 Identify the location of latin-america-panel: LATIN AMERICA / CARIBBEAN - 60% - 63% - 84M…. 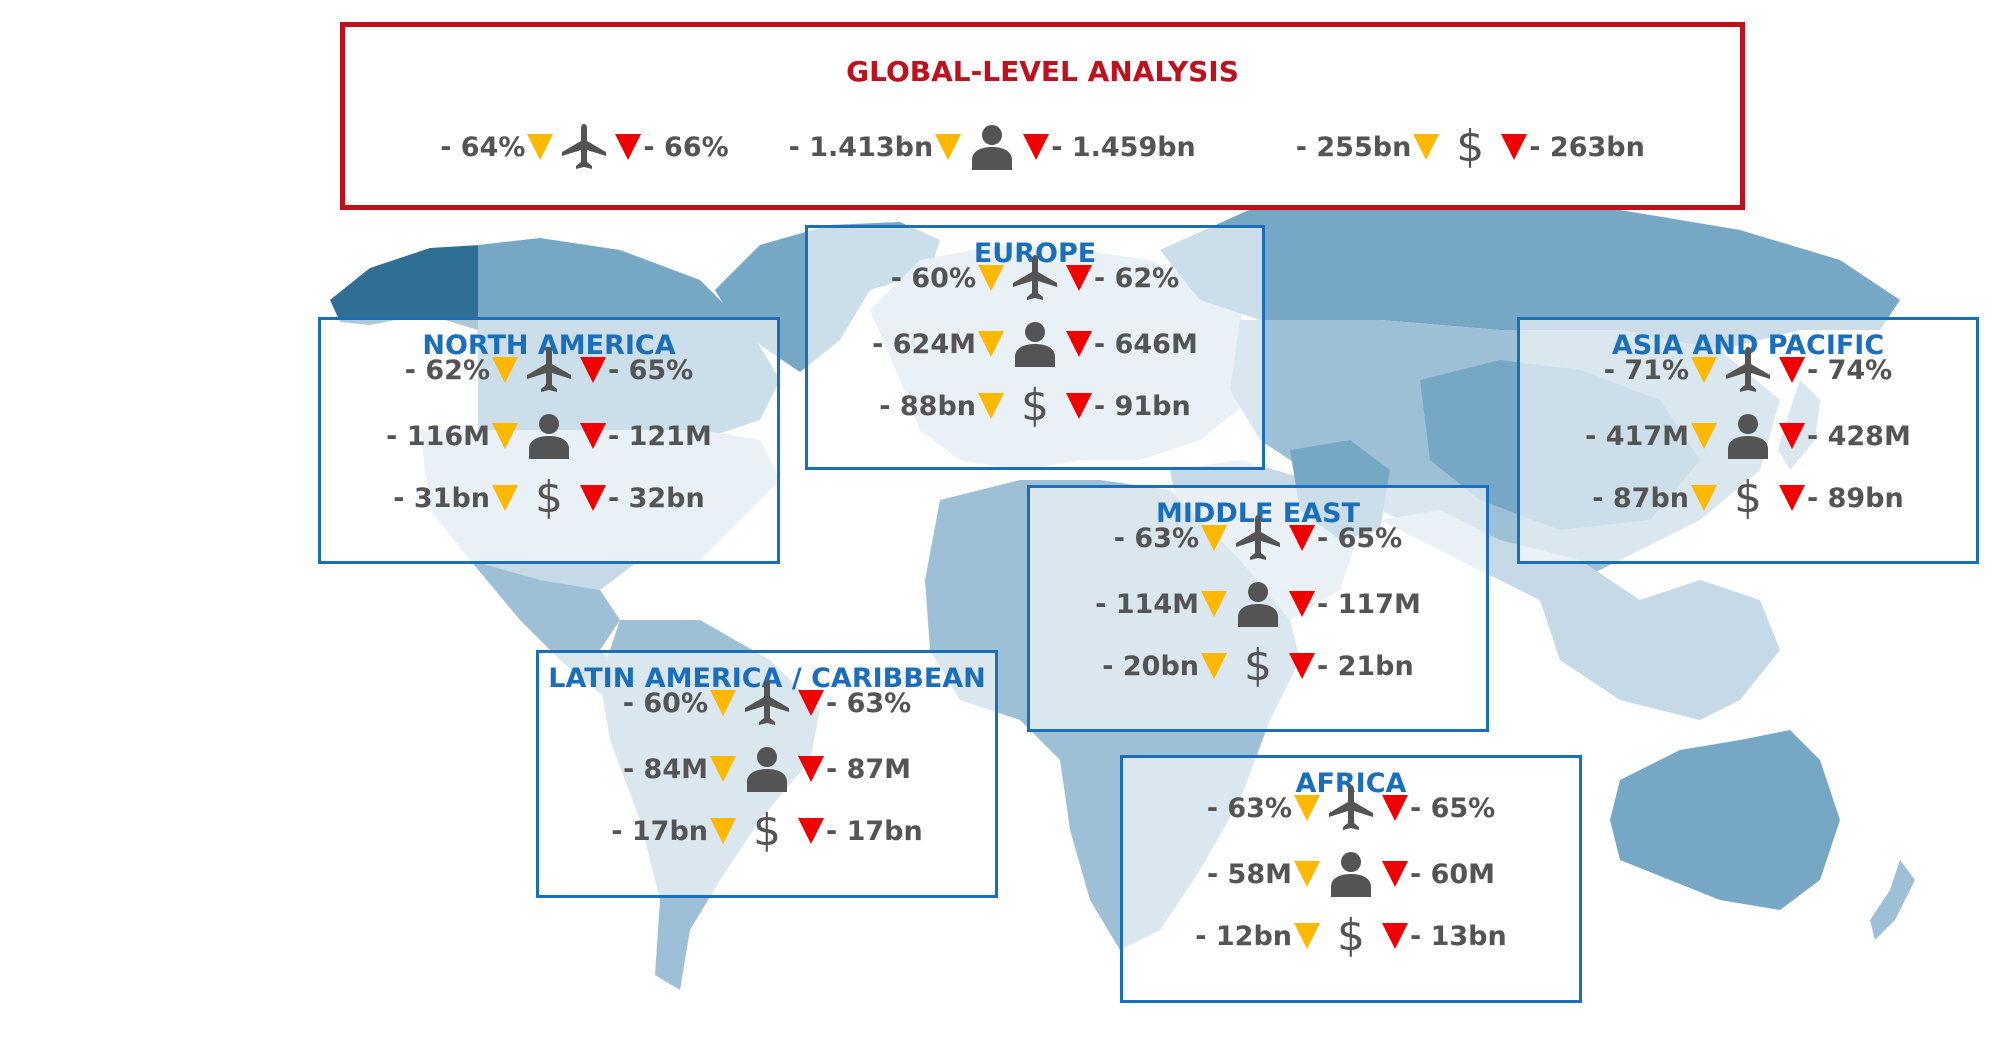
(767, 774).